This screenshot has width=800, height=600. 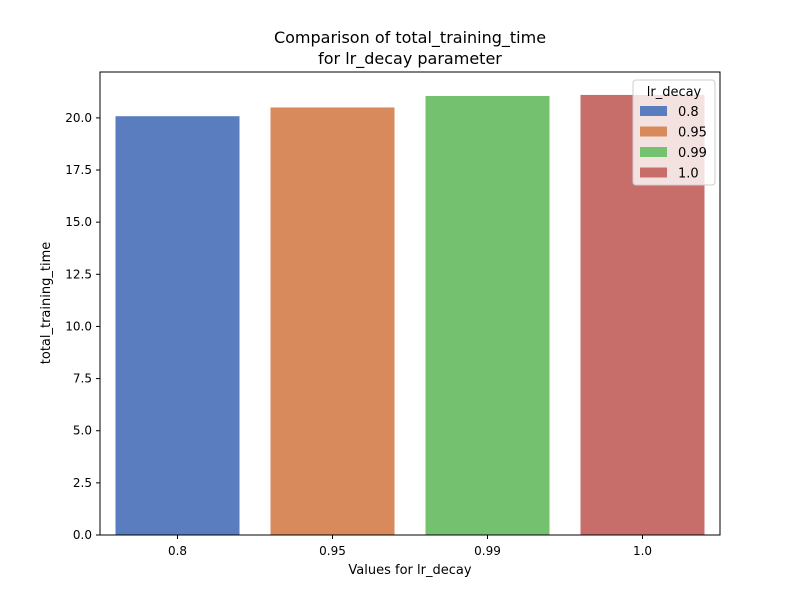 What do you see at coordinates (674, 92) in the screenshot?
I see `legend-title: lr_decay` at bounding box center [674, 92].